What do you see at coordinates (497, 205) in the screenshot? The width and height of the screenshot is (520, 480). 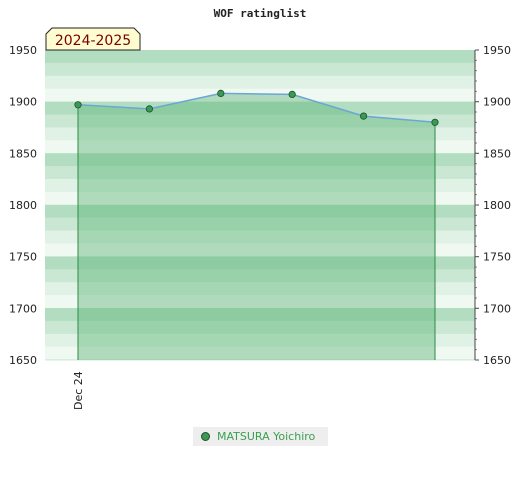 I see `y-tick-label-right: 1800` at bounding box center [497, 205].